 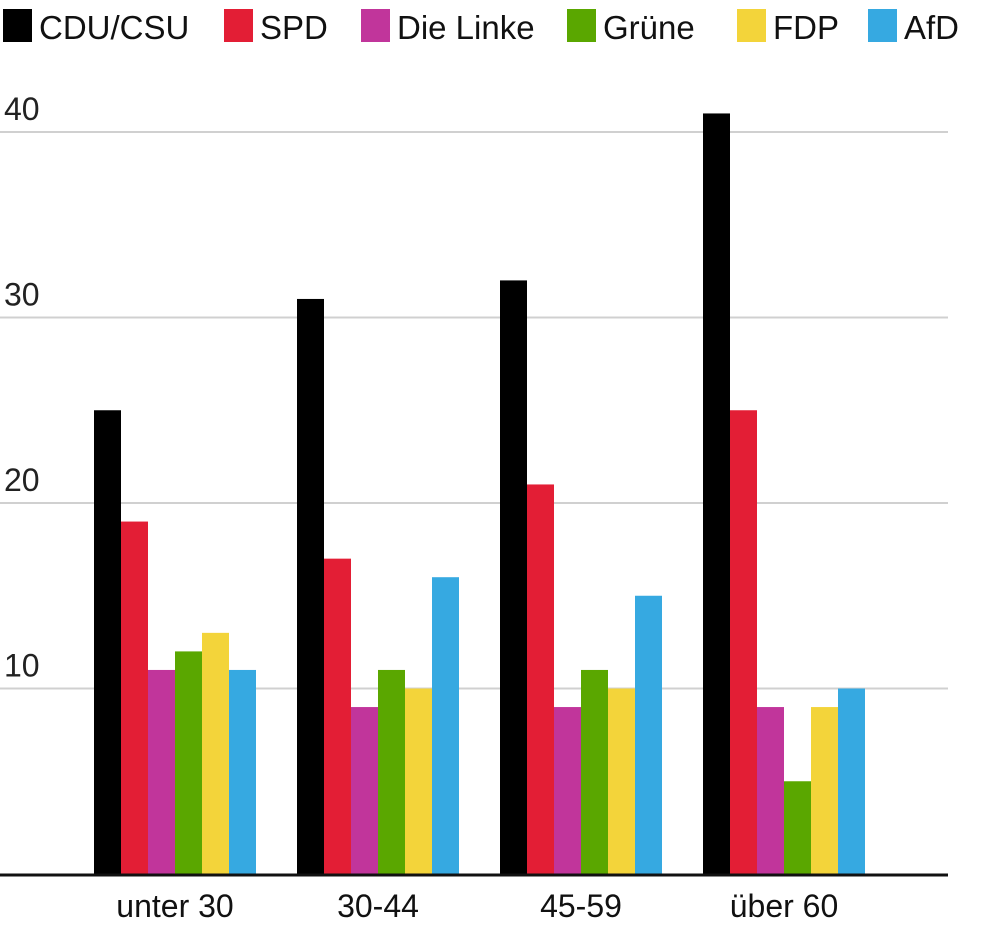 What do you see at coordinates (466, 27) in the screenshot?
I see `legend-label-die-linke: Die Linke` at bounding box center [466, 27].